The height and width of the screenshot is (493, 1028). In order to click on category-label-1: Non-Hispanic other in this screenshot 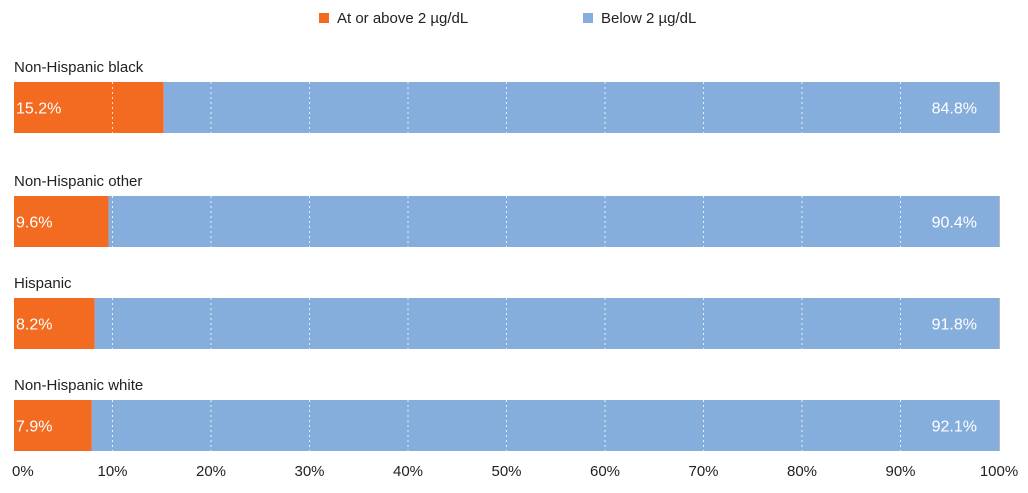, I will do `click(78, 181)`.